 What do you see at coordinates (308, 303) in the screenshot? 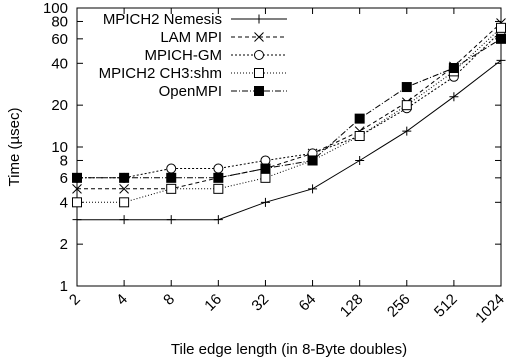
I see `x-tick-label: 64` at bounding box center [308, 303].